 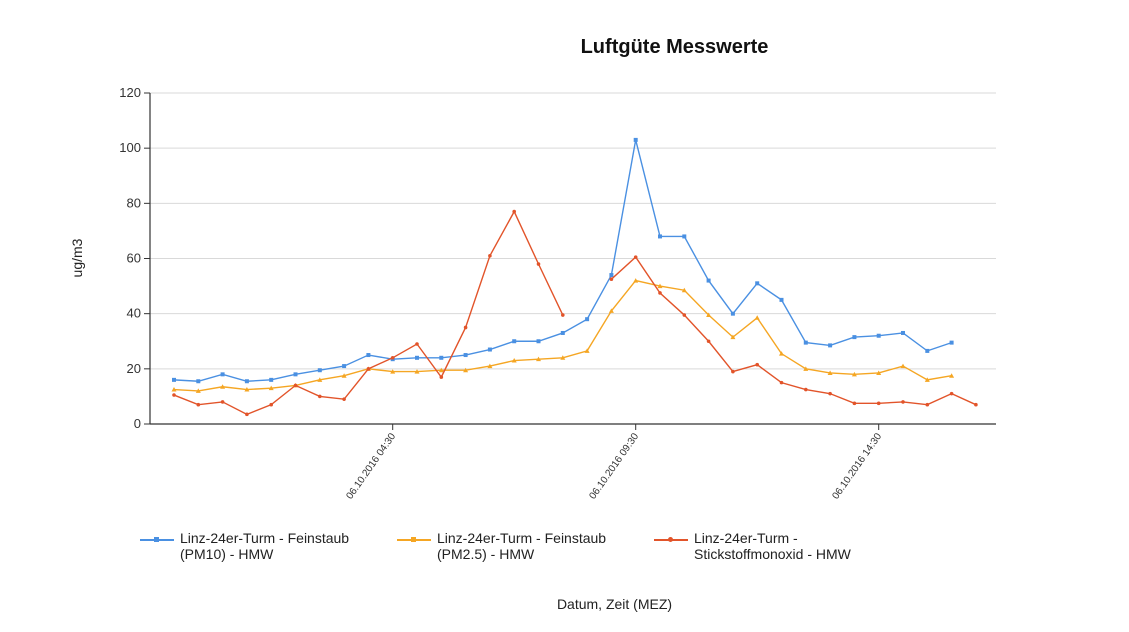 I want to click on y-tick-label: 0, so click(x=137, y=423).